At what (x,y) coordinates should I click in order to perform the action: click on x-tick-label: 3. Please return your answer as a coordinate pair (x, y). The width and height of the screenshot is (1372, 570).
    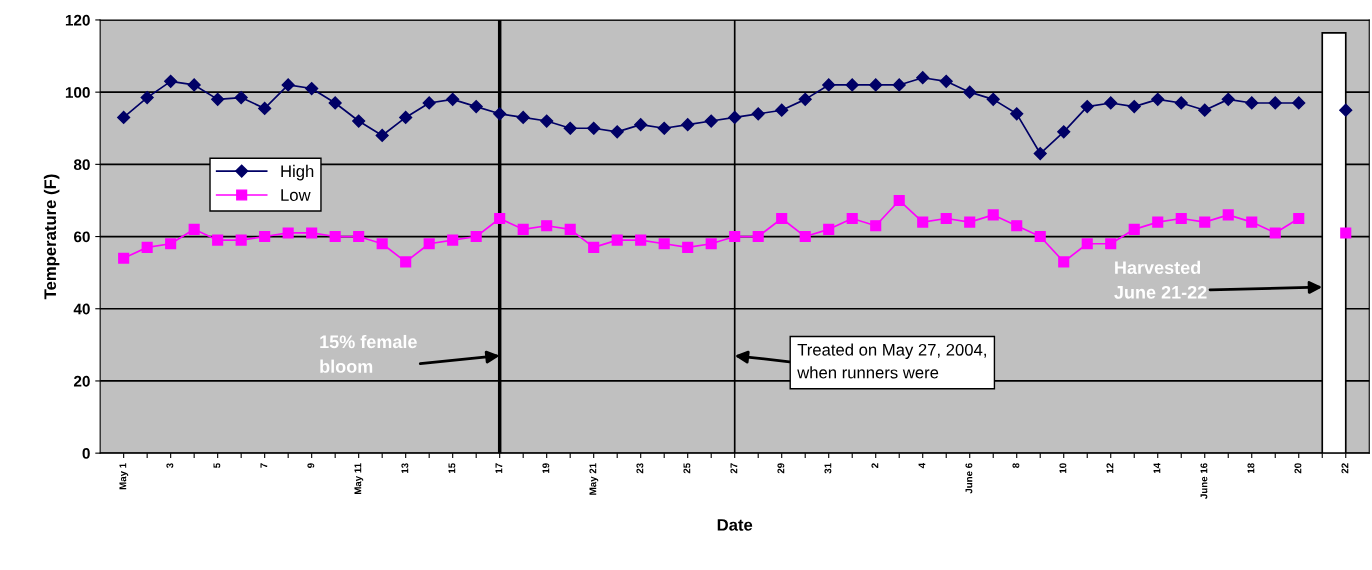
    Looking at the image, I should click on (170, 466).